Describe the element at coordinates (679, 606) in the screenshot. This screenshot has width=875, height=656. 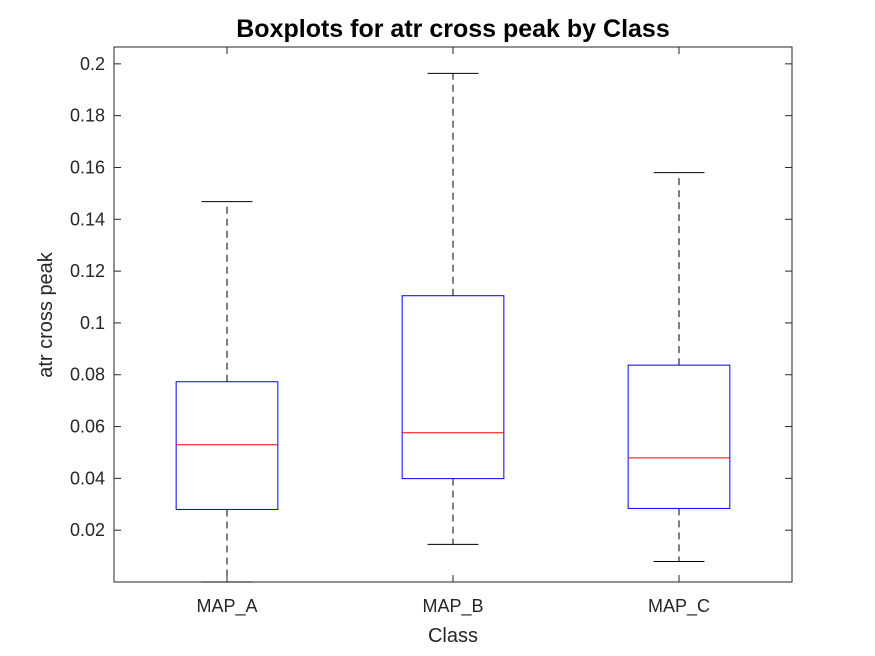
I see `x-tick-label: MAP_C` at that location.